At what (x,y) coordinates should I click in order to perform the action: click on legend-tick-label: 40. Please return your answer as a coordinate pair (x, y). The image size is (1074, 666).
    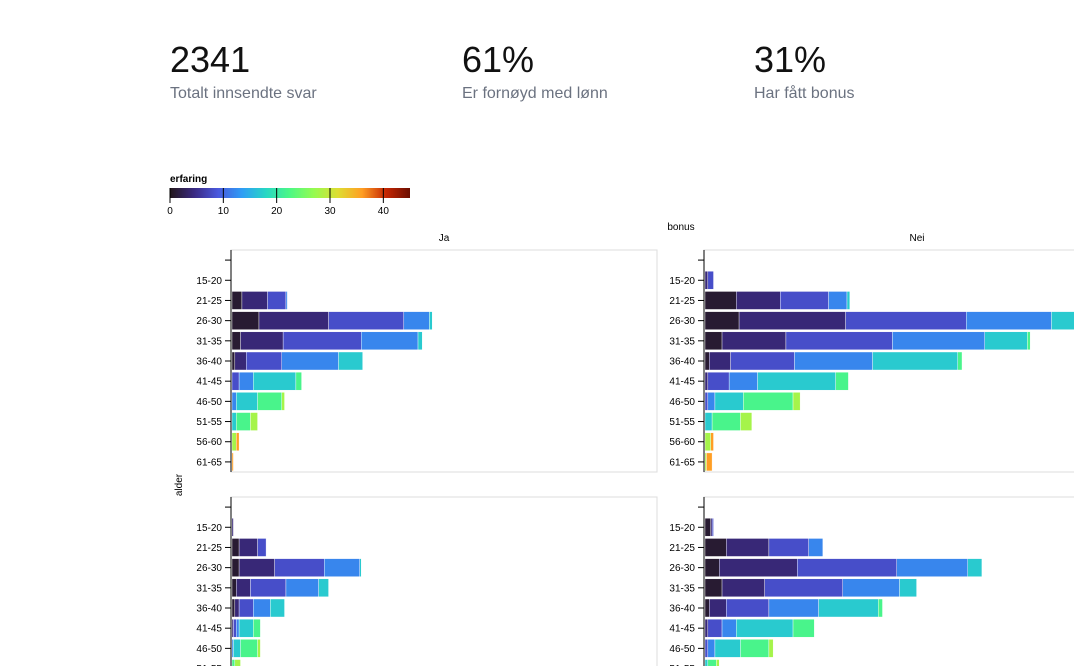
    Looking at the image, I should click on (384, 211).